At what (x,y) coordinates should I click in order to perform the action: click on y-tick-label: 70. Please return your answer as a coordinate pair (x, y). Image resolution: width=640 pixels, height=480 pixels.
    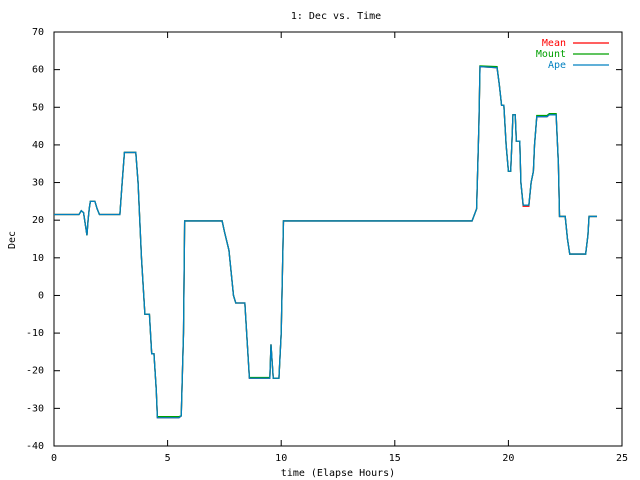
    Looking at the image, I should click on (38, 32).